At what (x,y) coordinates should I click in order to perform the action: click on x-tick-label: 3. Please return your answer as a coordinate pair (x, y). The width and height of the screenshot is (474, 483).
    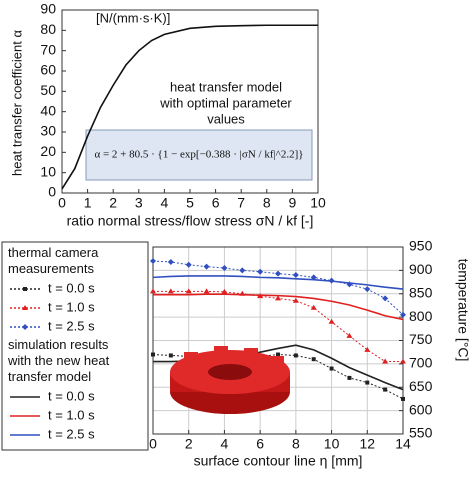
    Looking at the image, I should click on (139, 203).